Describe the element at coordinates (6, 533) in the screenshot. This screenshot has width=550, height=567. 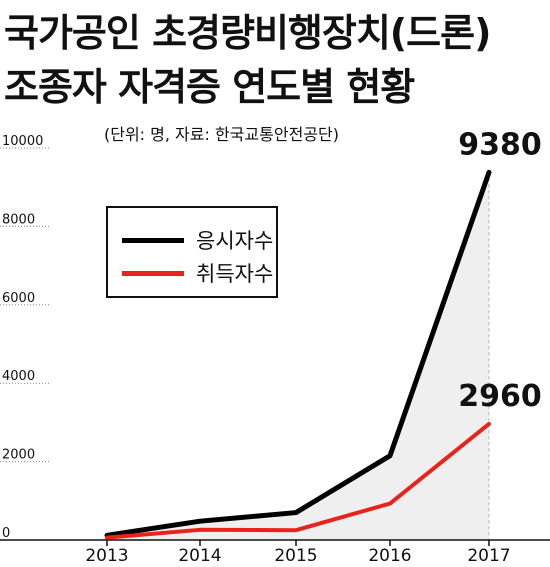
I see `y-tick-label: 0` at that location.